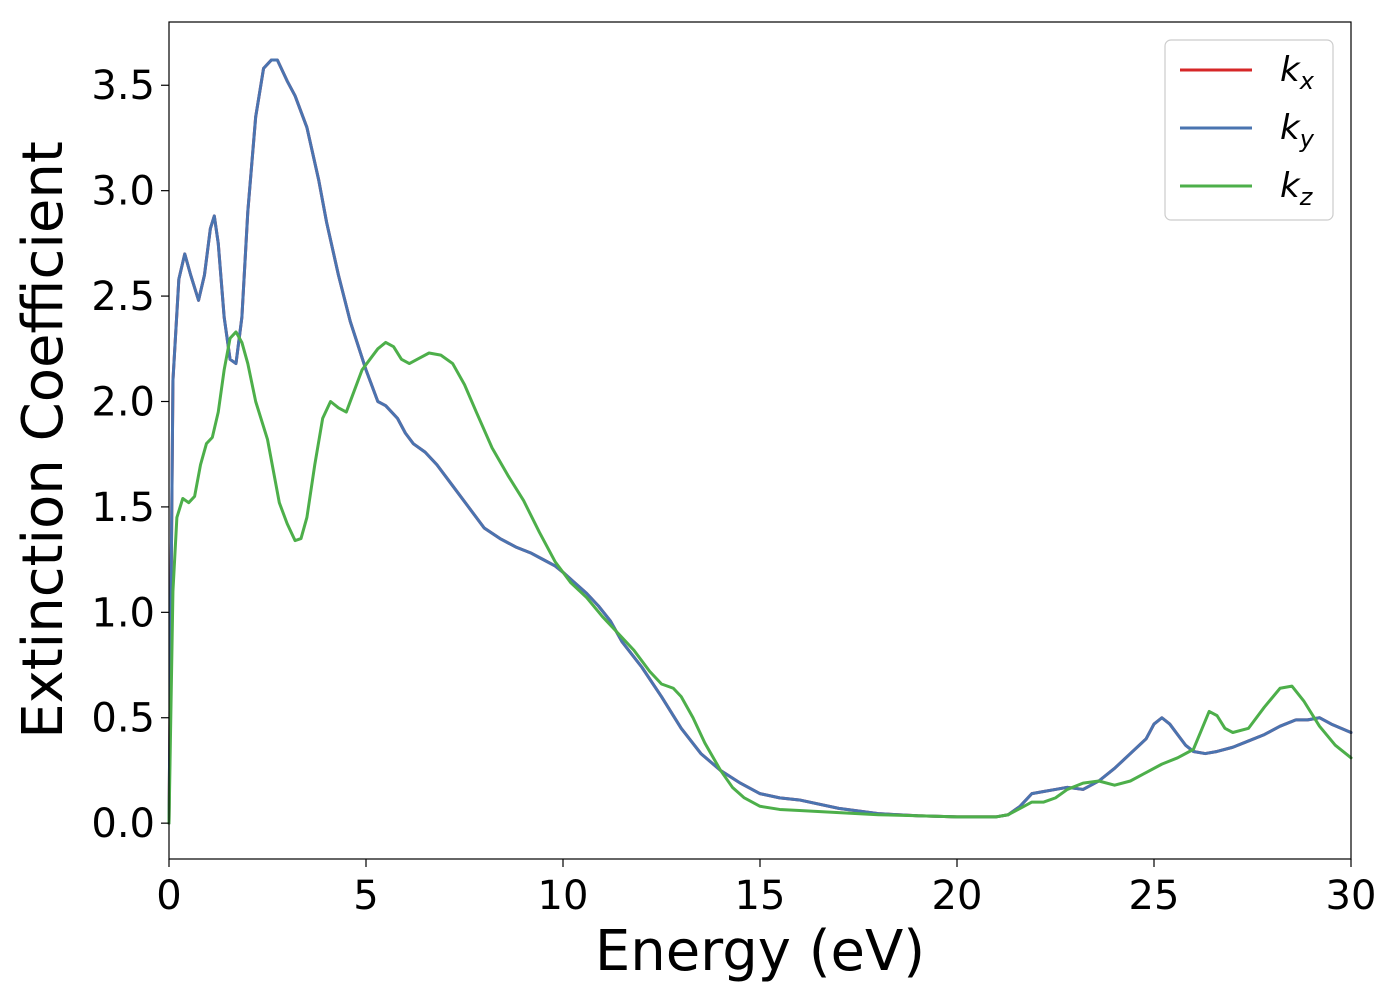  I want to click on x-tick-label: 30, so click(1351, 896).